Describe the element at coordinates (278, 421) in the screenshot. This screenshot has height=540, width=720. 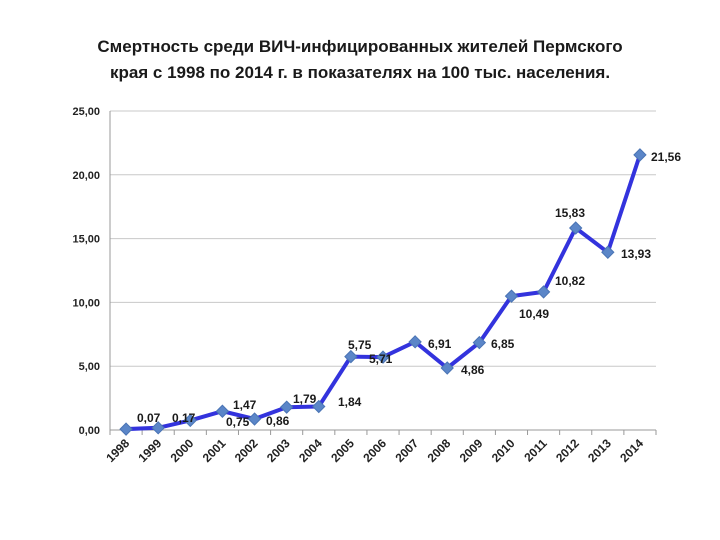
I see `data-label: 0,86` at that location.